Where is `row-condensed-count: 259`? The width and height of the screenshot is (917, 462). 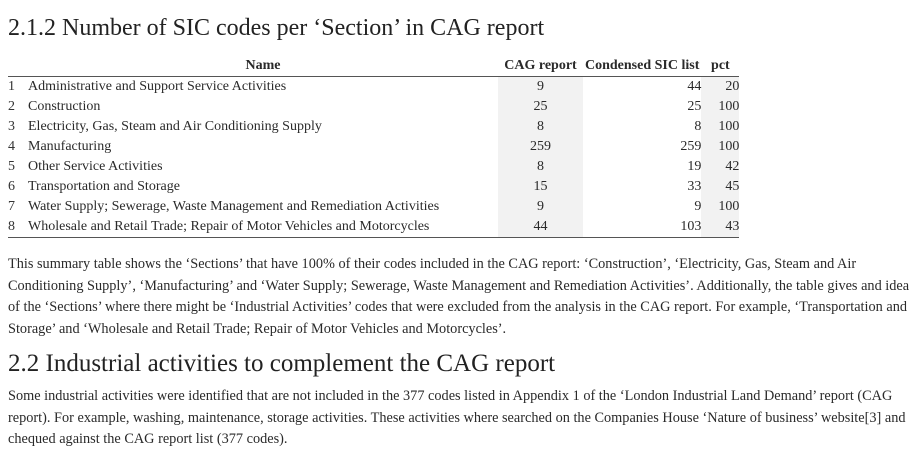
row-condensed-count: 259 is located at coordinates (691, 146).